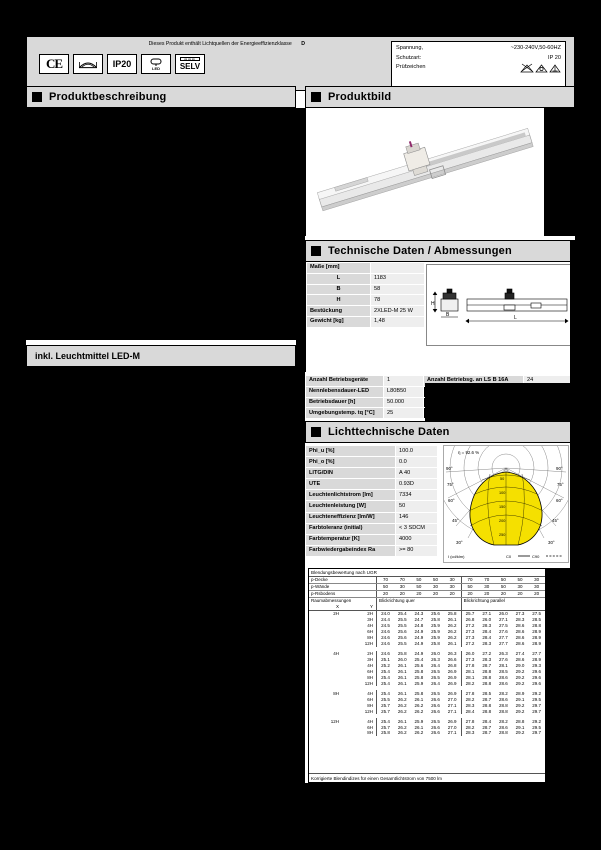 The width and height of the screenshot is (601, 850). I want to click on ugr-value-parallel: 28.7, so click(487, 727).